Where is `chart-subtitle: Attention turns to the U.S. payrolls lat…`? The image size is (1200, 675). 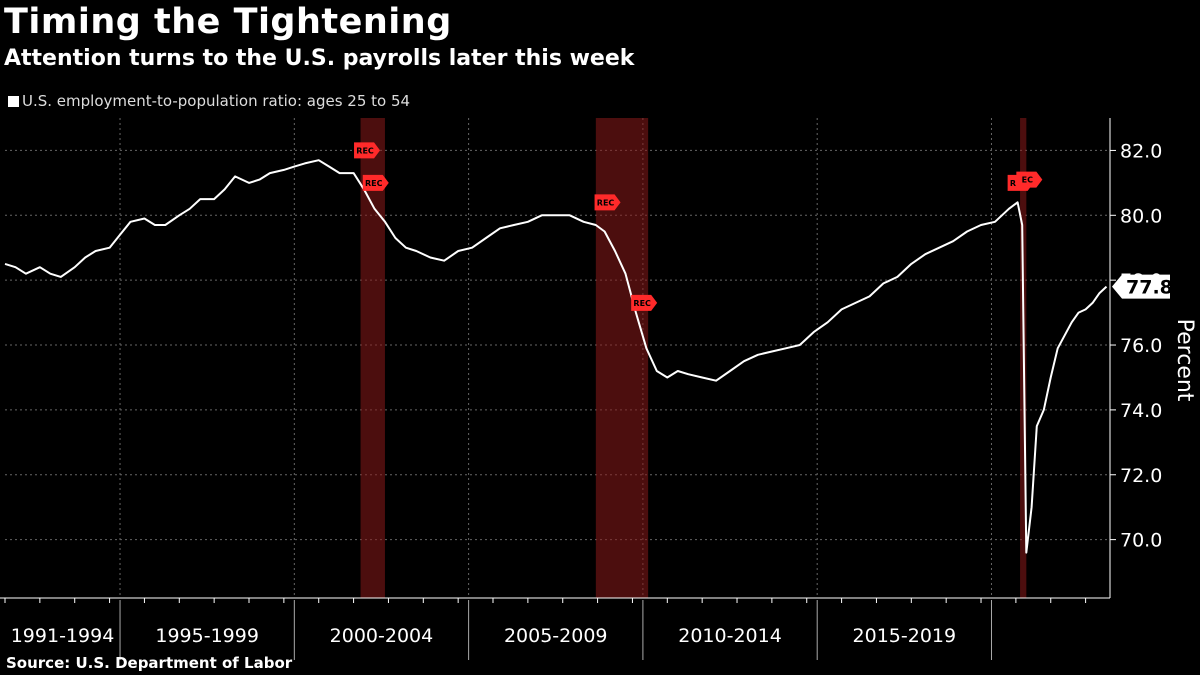 chart-subtitle: Attention turns to the U.S. payrolls lat… is located at coordinates (319, 58).